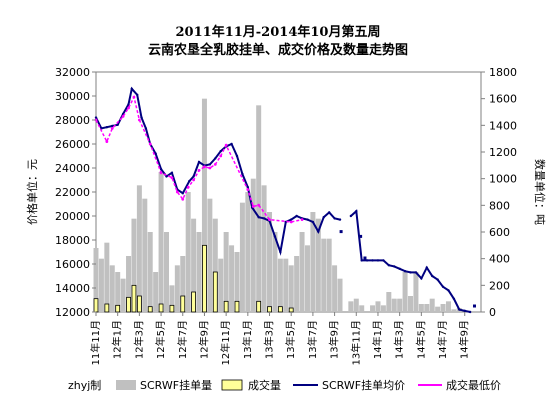 Image resolution: width=555 pixels, height=411 pixels. Describe the element at coordinates (117, 339) in the screenshot. I see `x-tick-label: 12年1月` at that location.